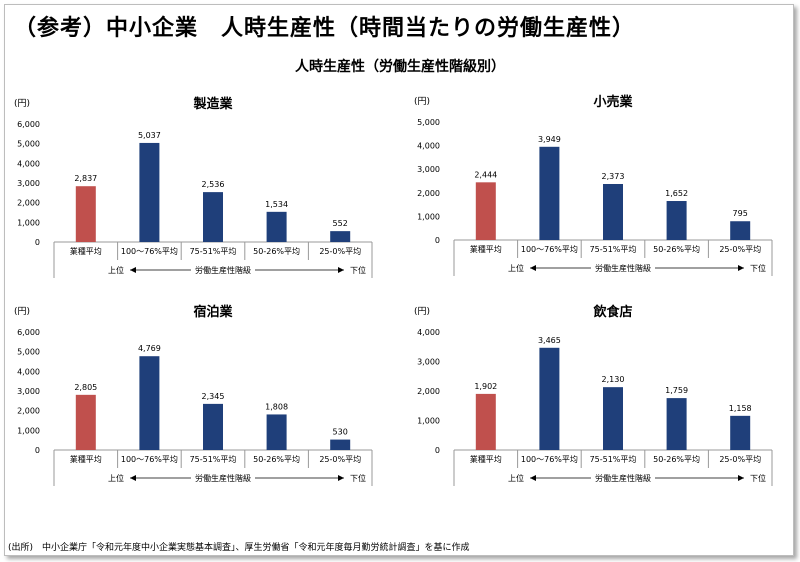  Describe the element at coordinates (213, 184) in the screenshot. I see `data-label: 2,536` at that location.